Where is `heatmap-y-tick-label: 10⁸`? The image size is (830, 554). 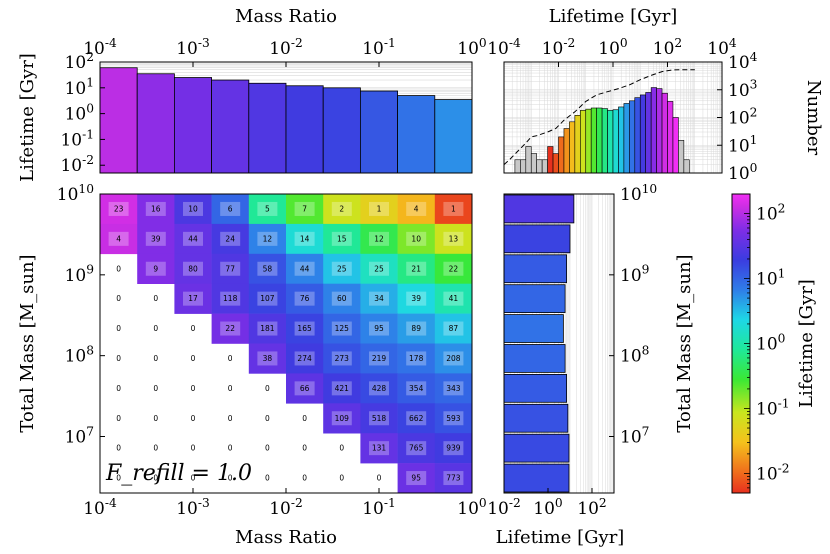
heatmap-y-tick-label: 10⁸ is located at coordinates (79, 355).